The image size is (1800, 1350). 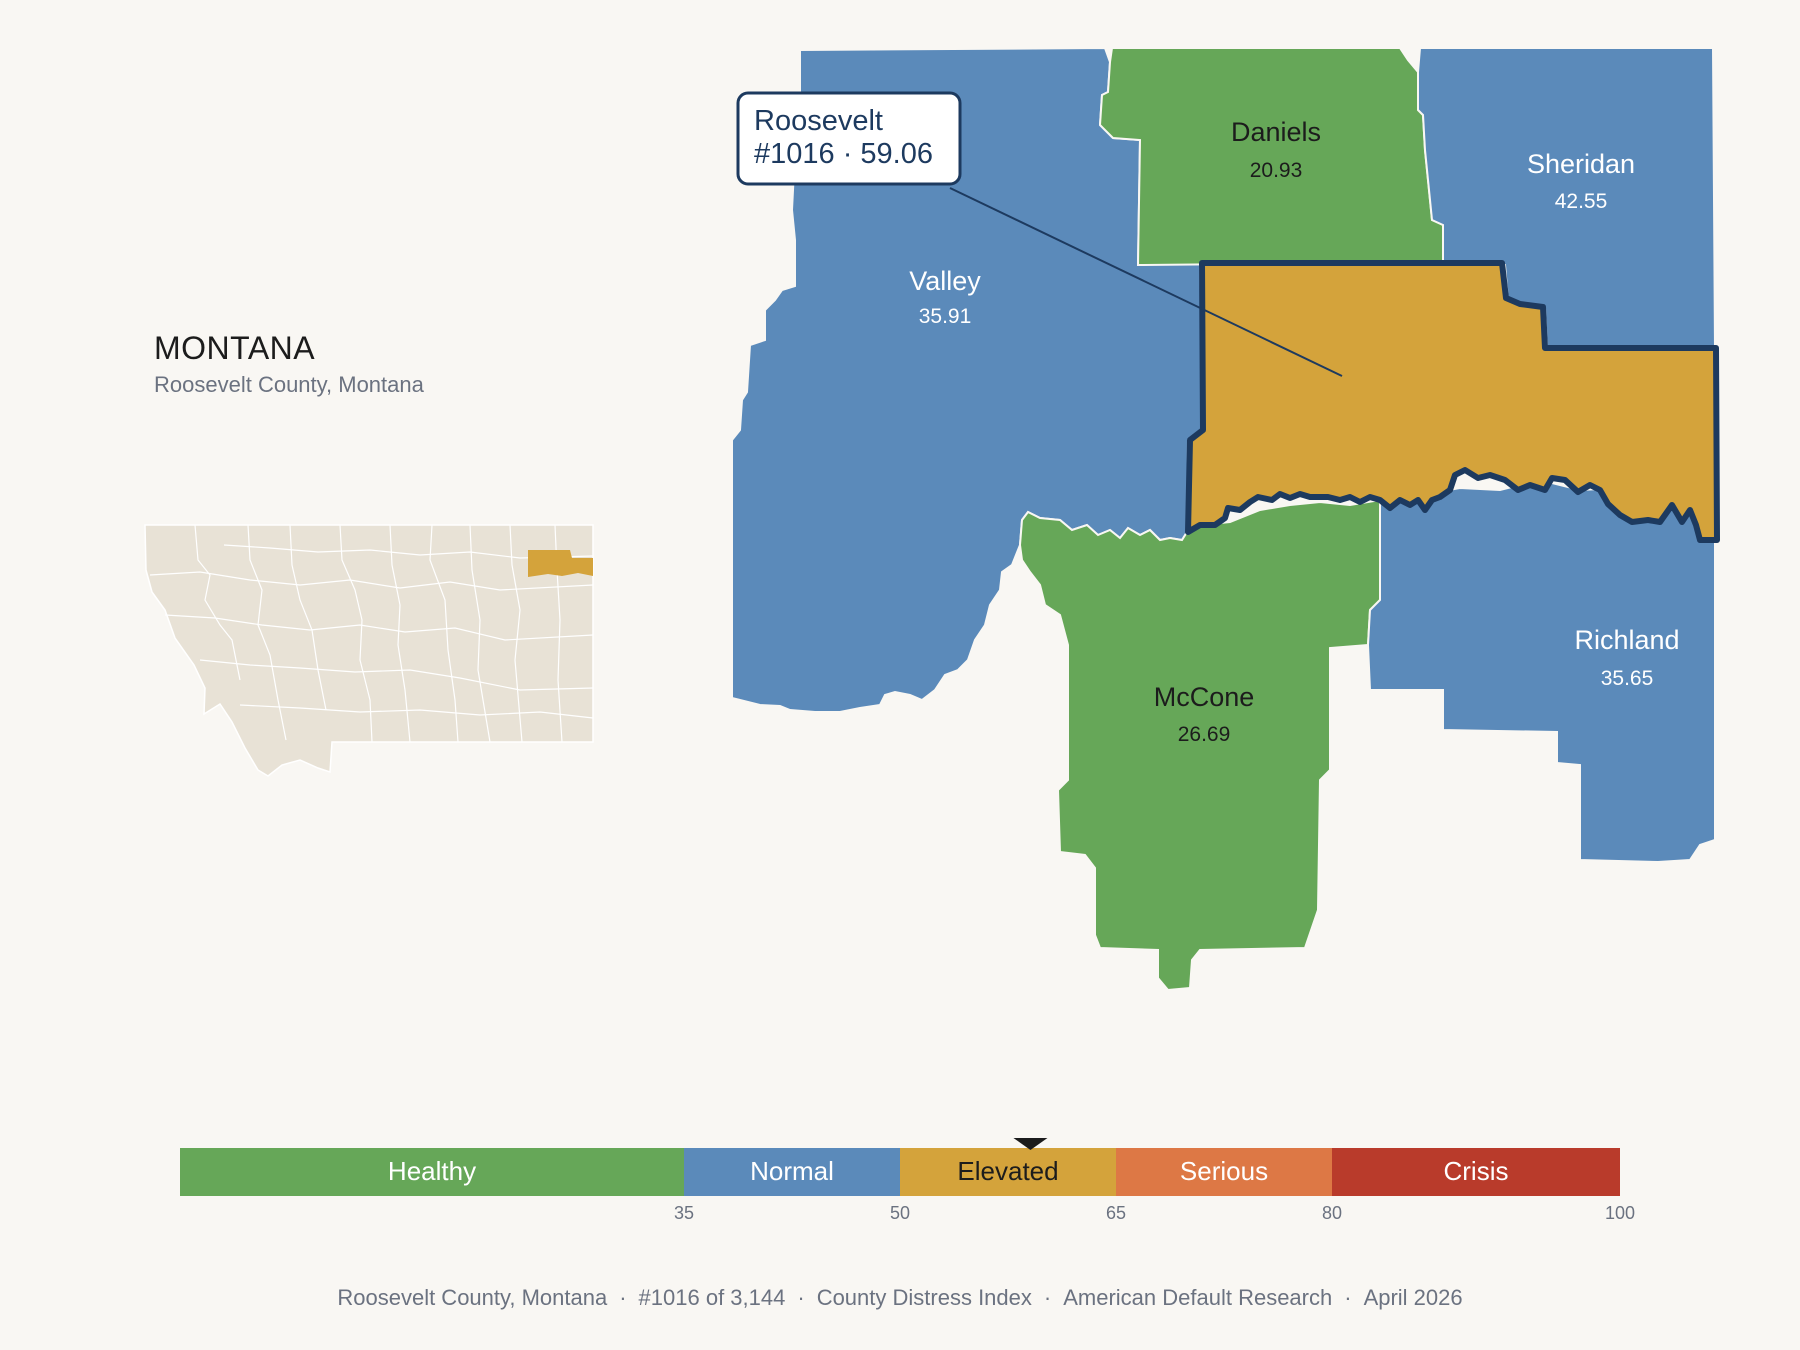 I want to click on county-label-richland: Richland, so click(x=1626, y=640).